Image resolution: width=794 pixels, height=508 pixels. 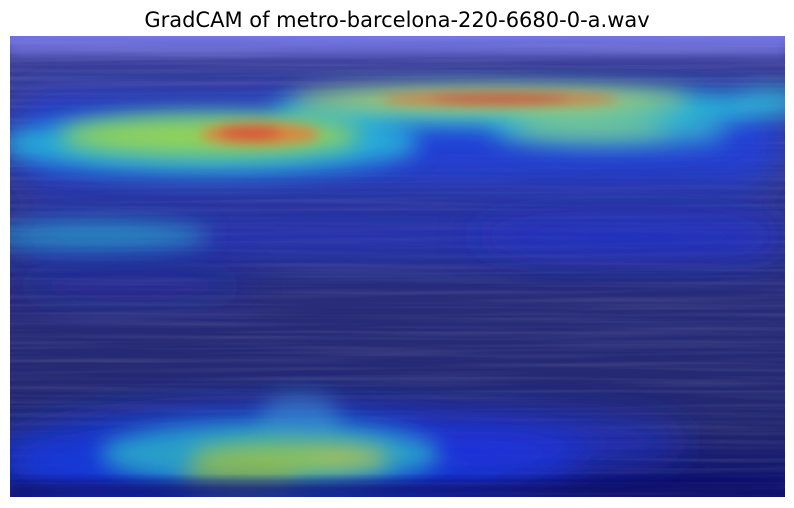 What do you see at coordinates (285, 465) in the screenshot?
I see `lower-activation-yellow` at bounding box center [285, 465].